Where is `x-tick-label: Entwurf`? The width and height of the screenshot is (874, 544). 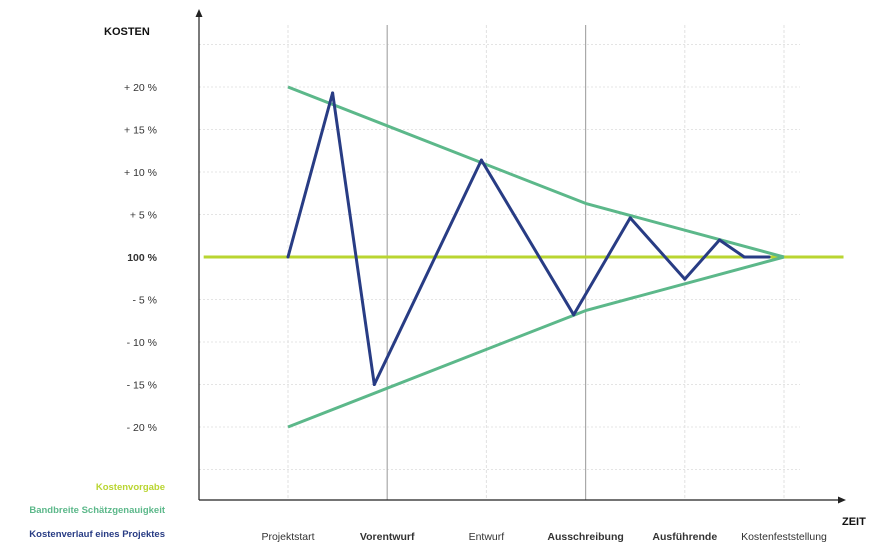
x-tick-label: Entwurf is located at coordinates (487, 537).